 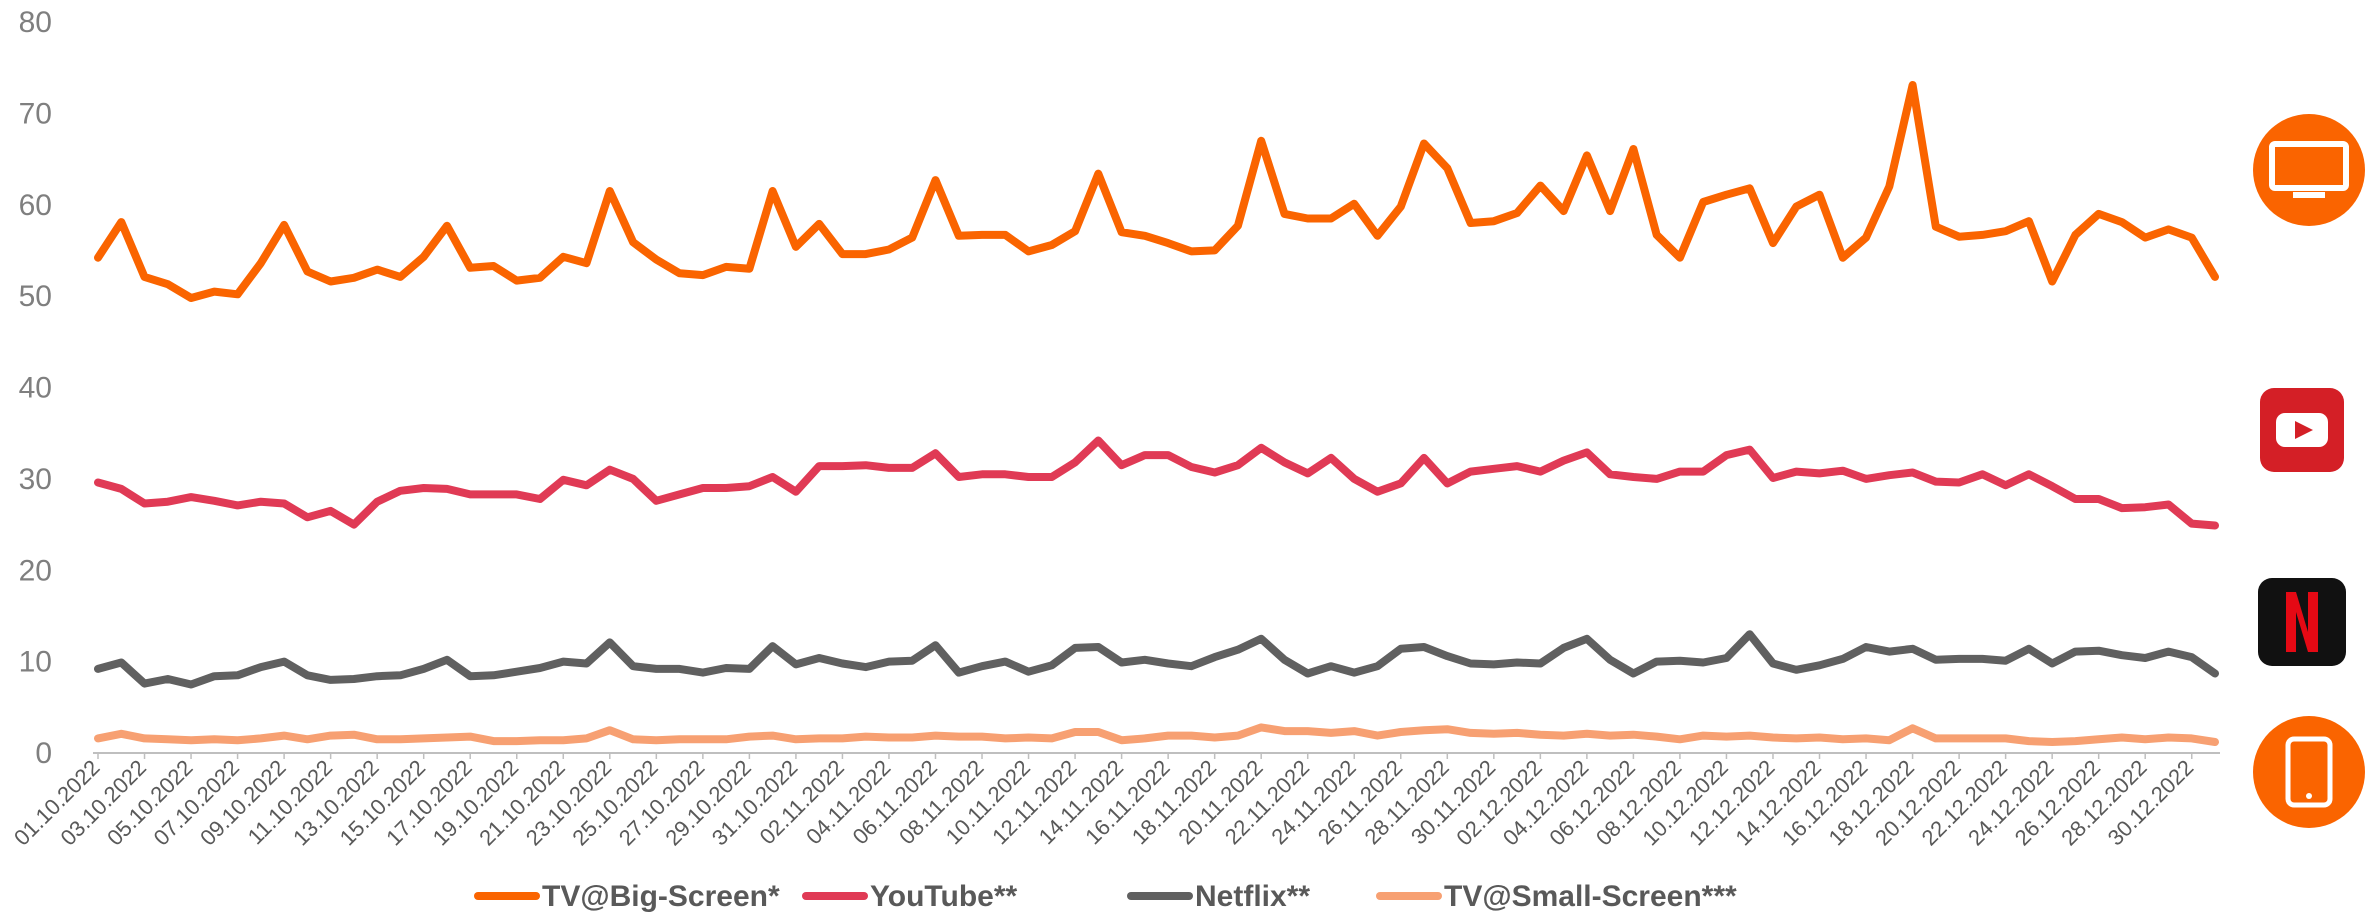 What do you see at coordinates (944, 896) in the screenshot?
I see `legend-label: YouTube**` at bounding box center [944, 896].